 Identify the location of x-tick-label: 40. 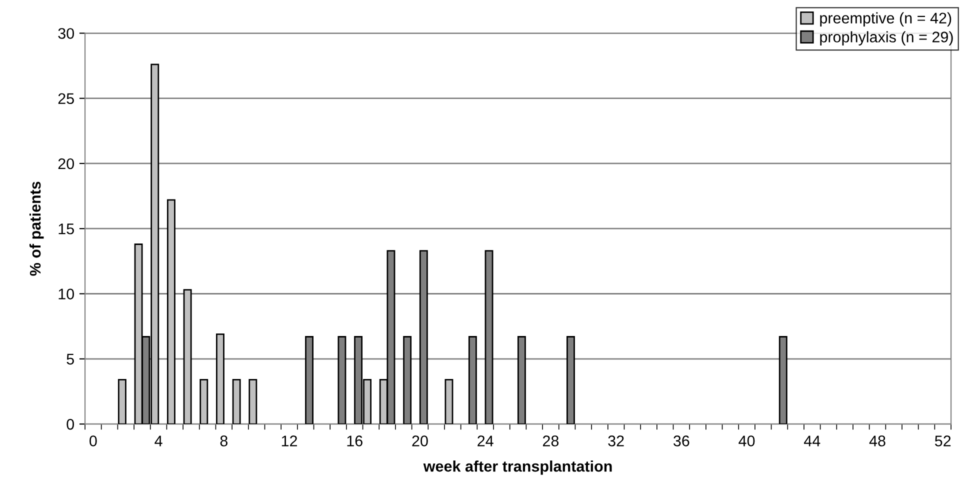
(746, 441).